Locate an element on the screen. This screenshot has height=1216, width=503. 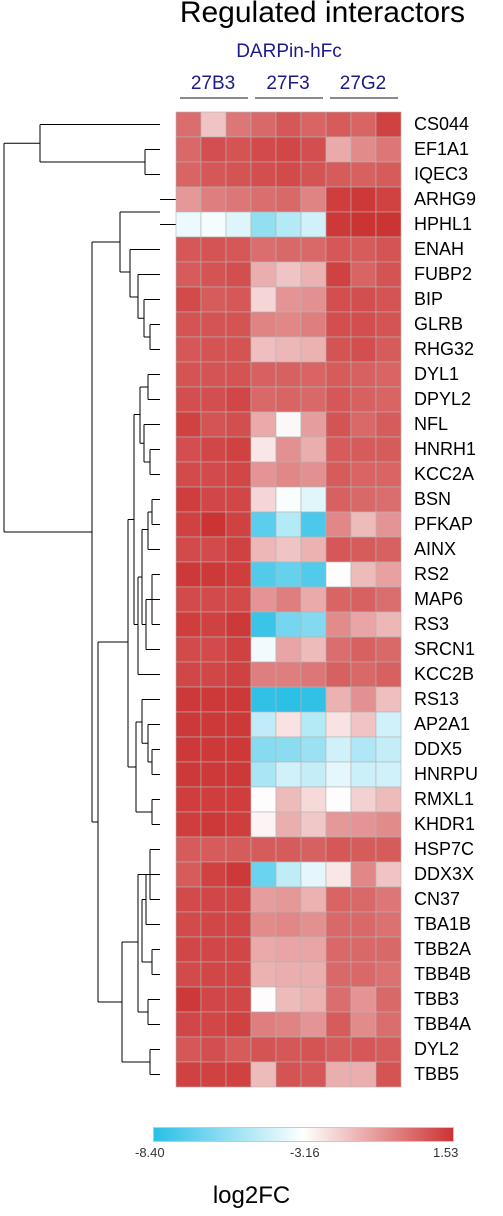
row-label: TBA1B is located at coordinates (443, 924).